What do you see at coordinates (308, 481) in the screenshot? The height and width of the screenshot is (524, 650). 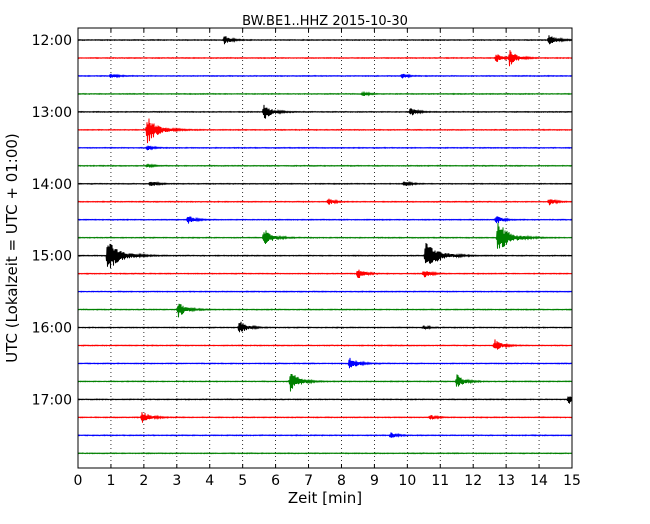 I see `x-tick-label: 7` at bounding box center [308, 481].